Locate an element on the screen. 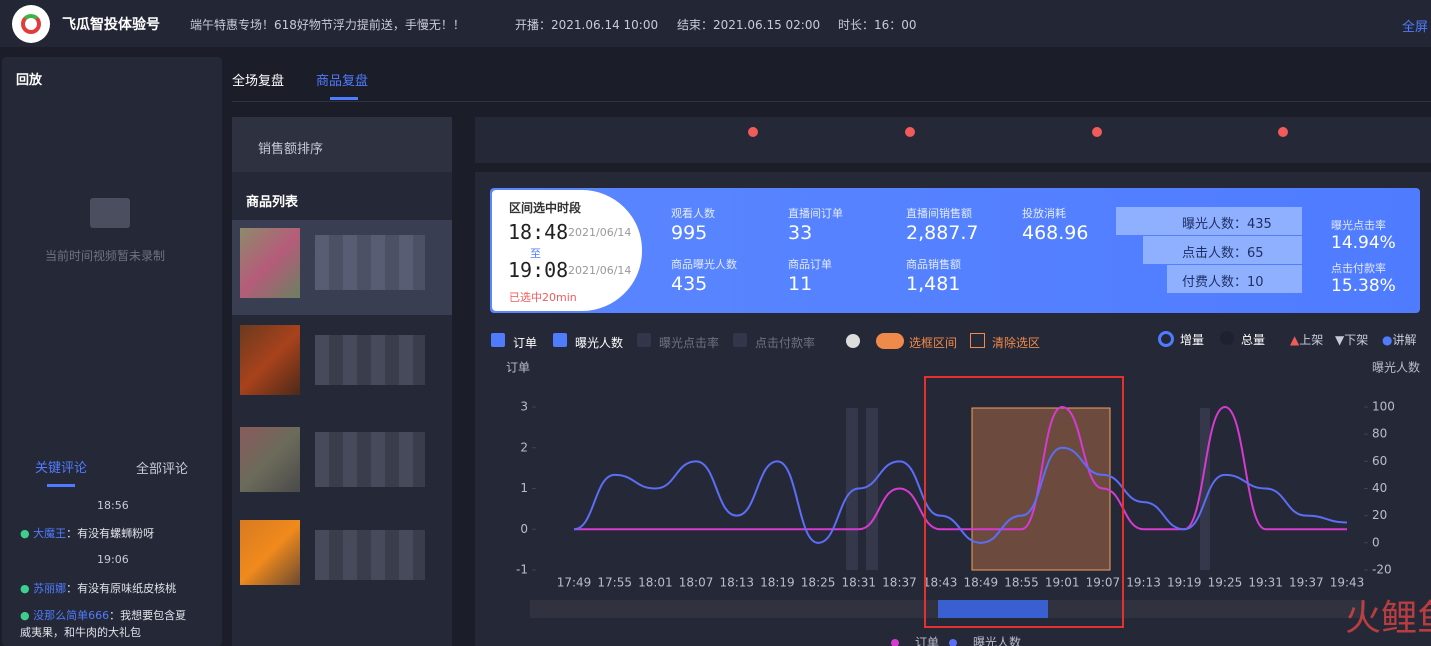 Image resolution: width=1431 pixels, height=646 pixels. metric-label: 直播间订单 is located at coordinates (815, 213).